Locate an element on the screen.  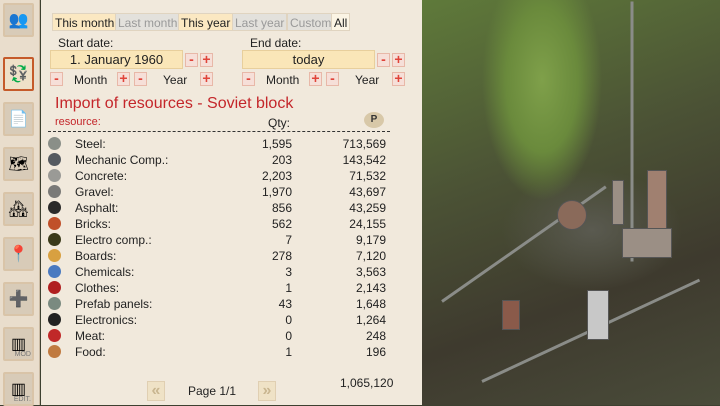
resource-name: Electro comp.: is located at coordinates (113, 240).